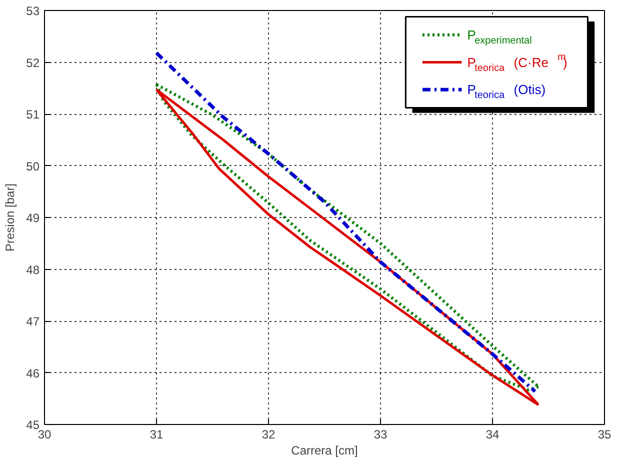  What do you see at coordinates (605, 435) in the screenshot?
I see `x-tick-label: 35` at bounding box center [605, 435].